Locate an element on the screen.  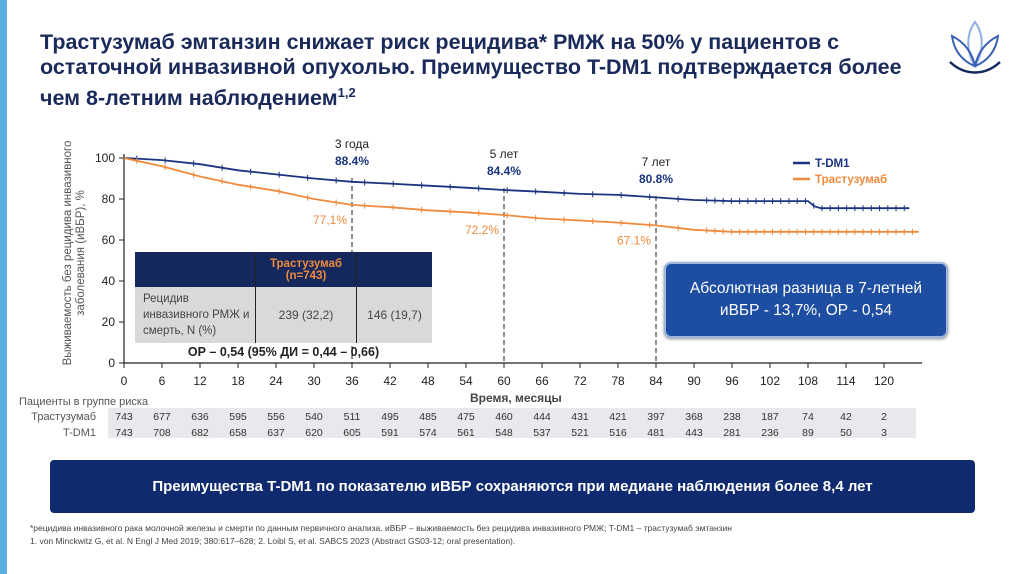
risk-cell: 421 is located at coordinates (618, 417).